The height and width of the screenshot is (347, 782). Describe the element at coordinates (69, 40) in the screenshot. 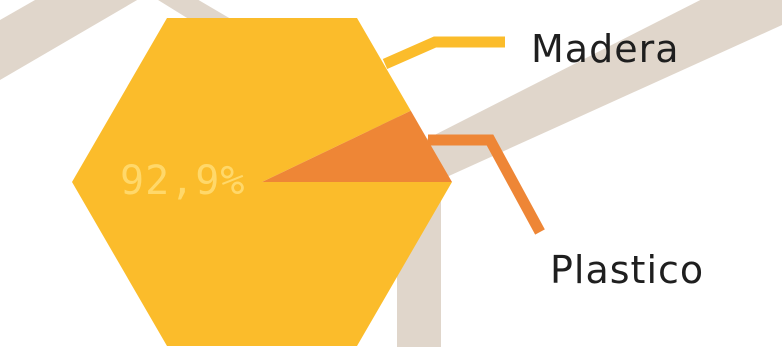

I see `background-band-left` at that location.